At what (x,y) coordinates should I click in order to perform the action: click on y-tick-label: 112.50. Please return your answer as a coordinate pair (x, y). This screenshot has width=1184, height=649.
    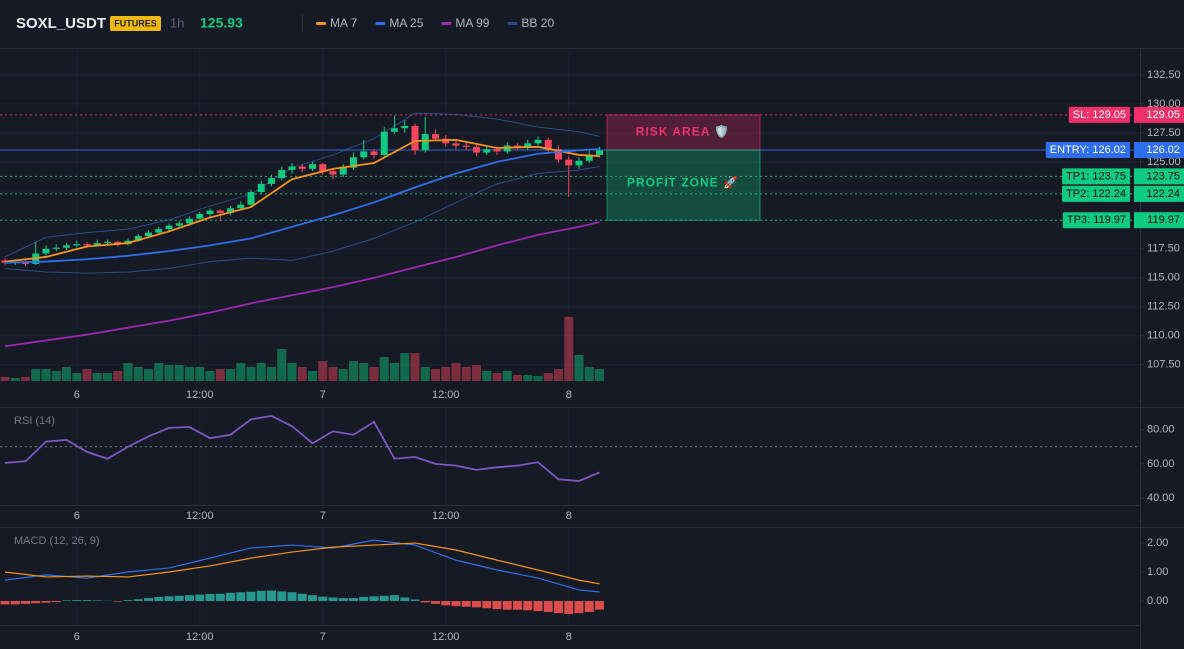
    Looking at the image, I should click on (1163, 307).